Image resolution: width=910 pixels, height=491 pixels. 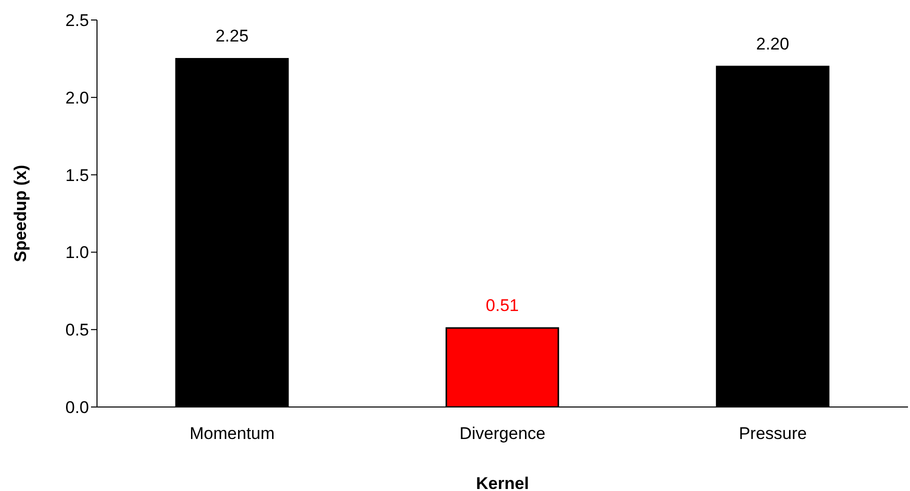 I want to click on x-tick-label: Divergence, so click(x=503, y=434).